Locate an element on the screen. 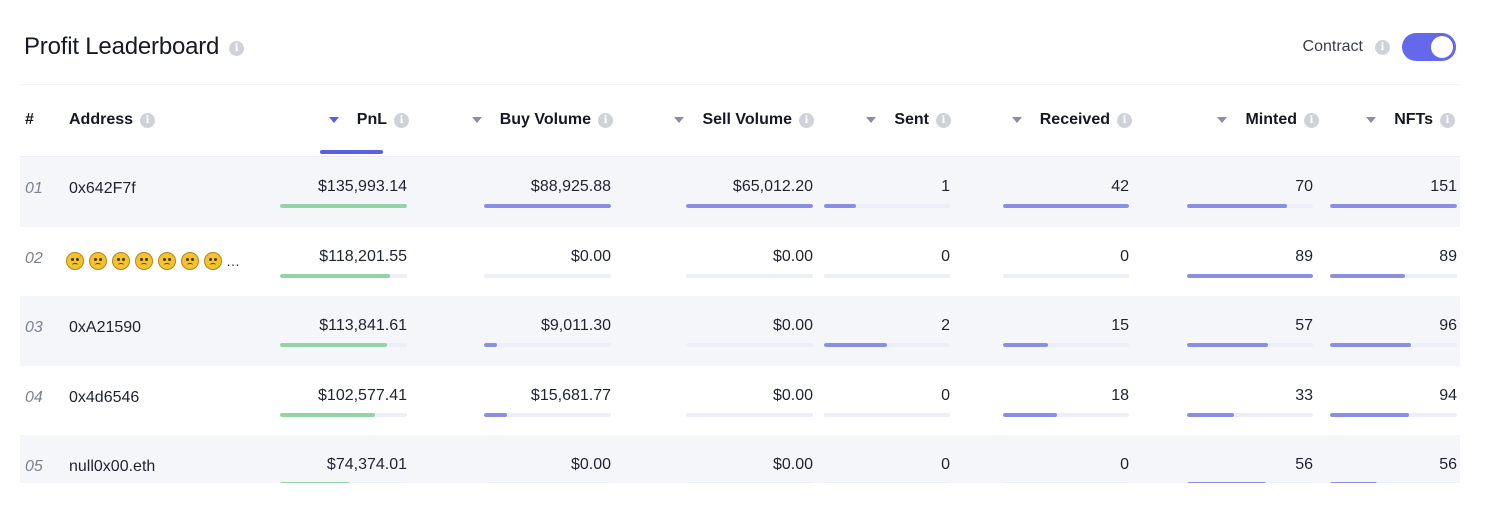 The image size is (1490, 510). title-row: Profit Leaderboard i is located at coordinates (134, 47).